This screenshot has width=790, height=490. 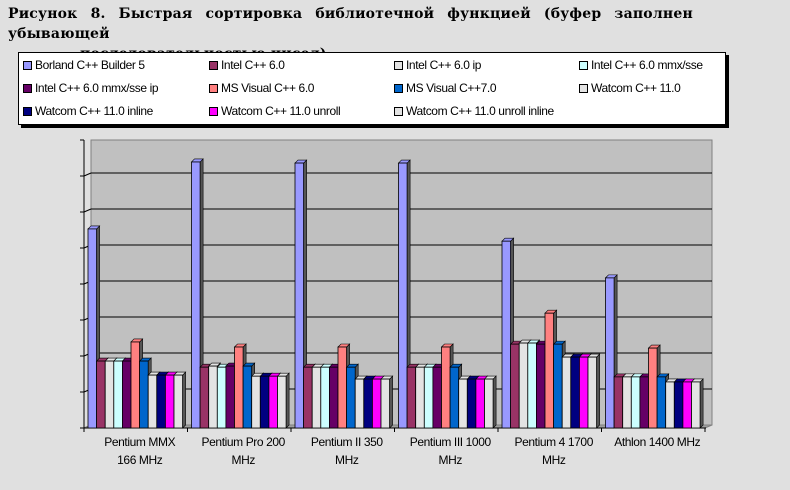 I want to click on legend-item: Watcom C++ 11.0 unroll, so click(x=275, y=111).